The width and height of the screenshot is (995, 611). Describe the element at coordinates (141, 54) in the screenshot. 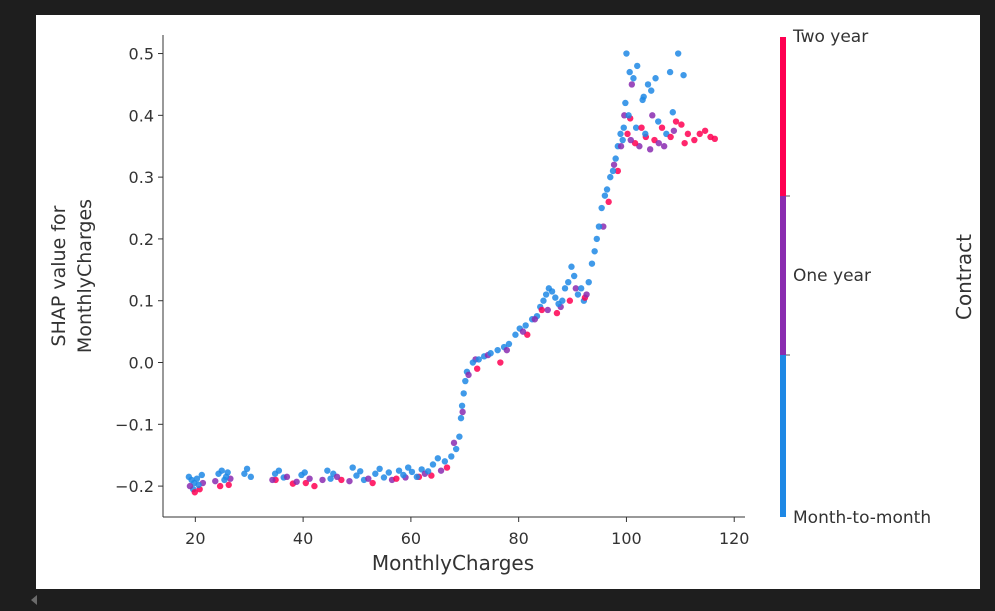

I see `y-tick-label: 0.5` at that location.